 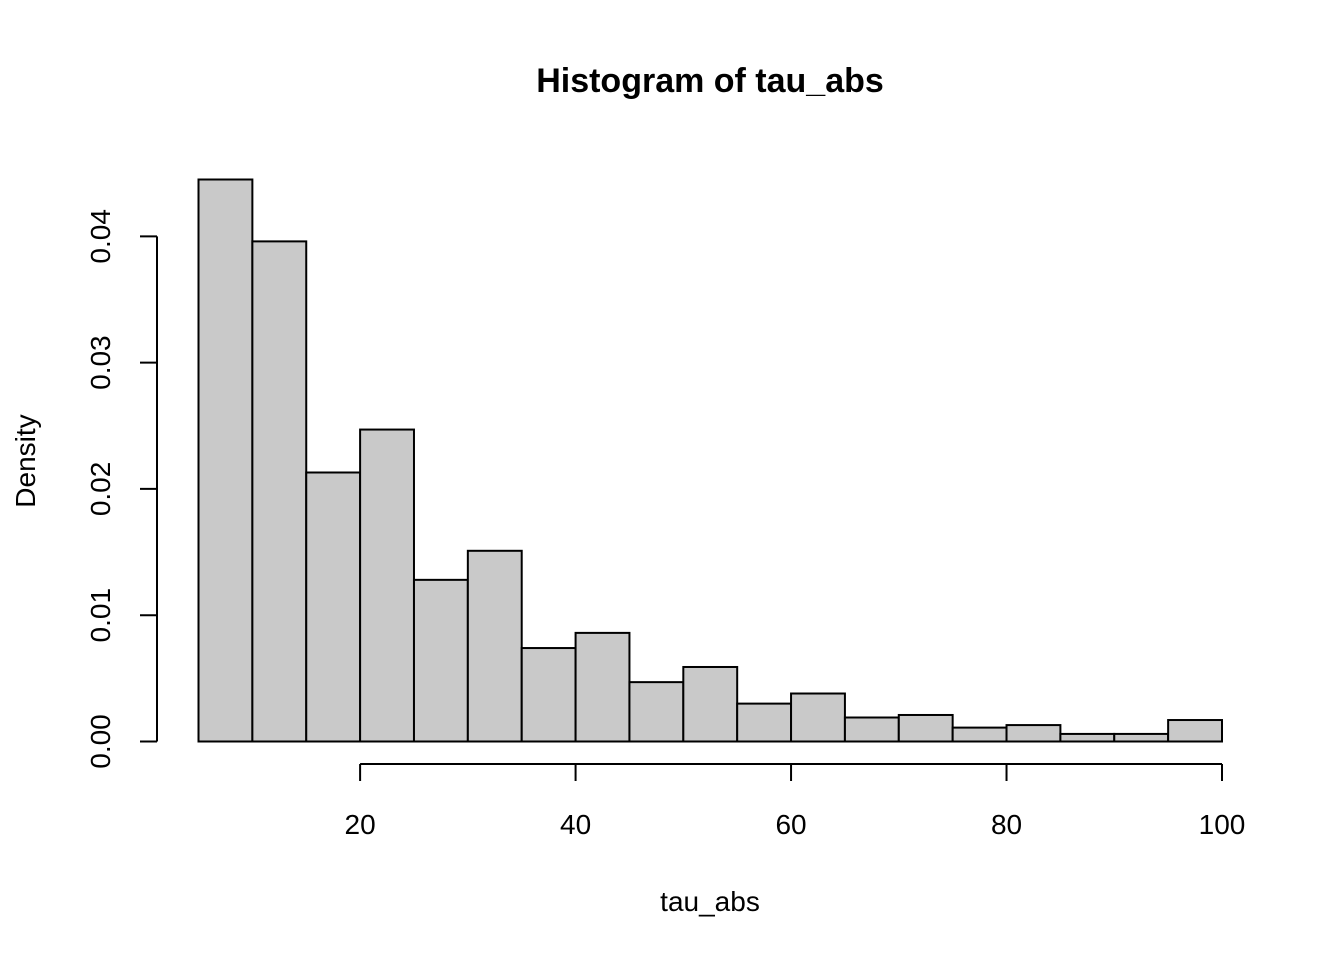 What do you see at coordinates (25, 460) in the screenshot?
I see `y-axis-label: Density` at bounding box center [25, 460].